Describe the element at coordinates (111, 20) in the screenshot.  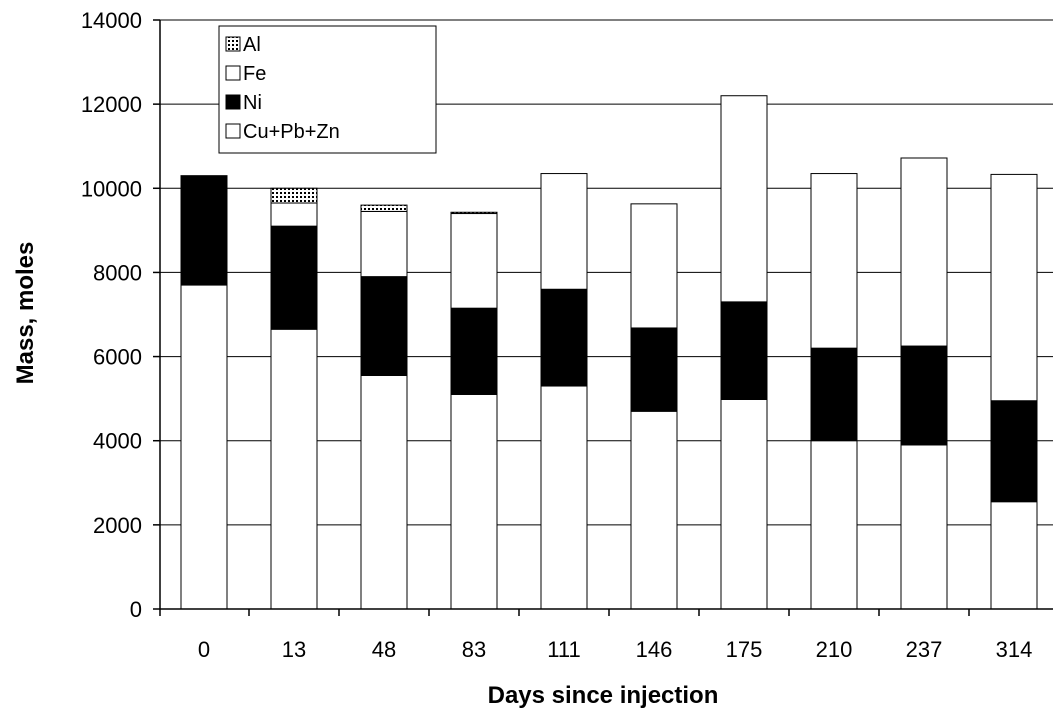
I see `y-tick-label-14000: 14000` at that location.